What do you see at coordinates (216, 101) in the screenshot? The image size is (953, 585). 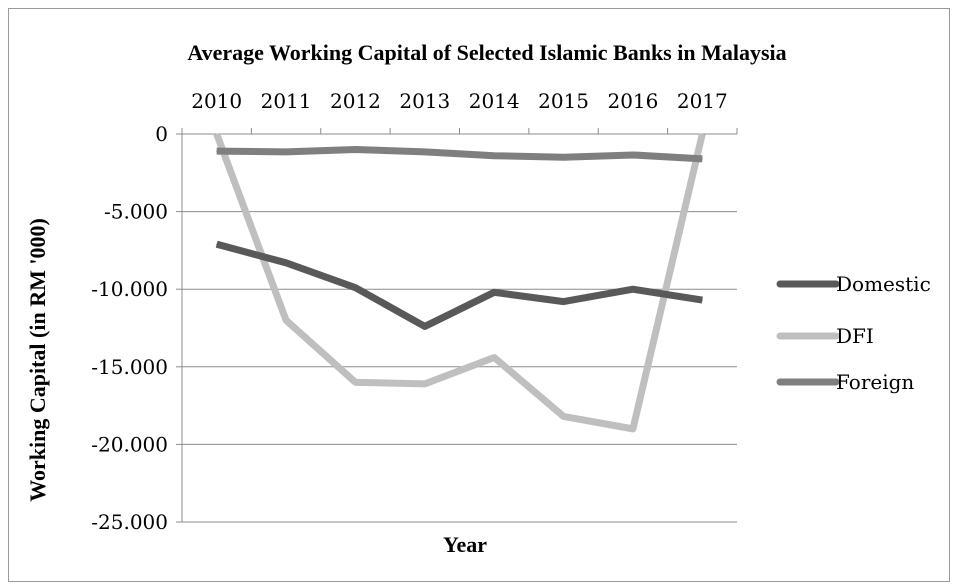 I see `x-tick-label: 2010` at bounding box center [216, 101].